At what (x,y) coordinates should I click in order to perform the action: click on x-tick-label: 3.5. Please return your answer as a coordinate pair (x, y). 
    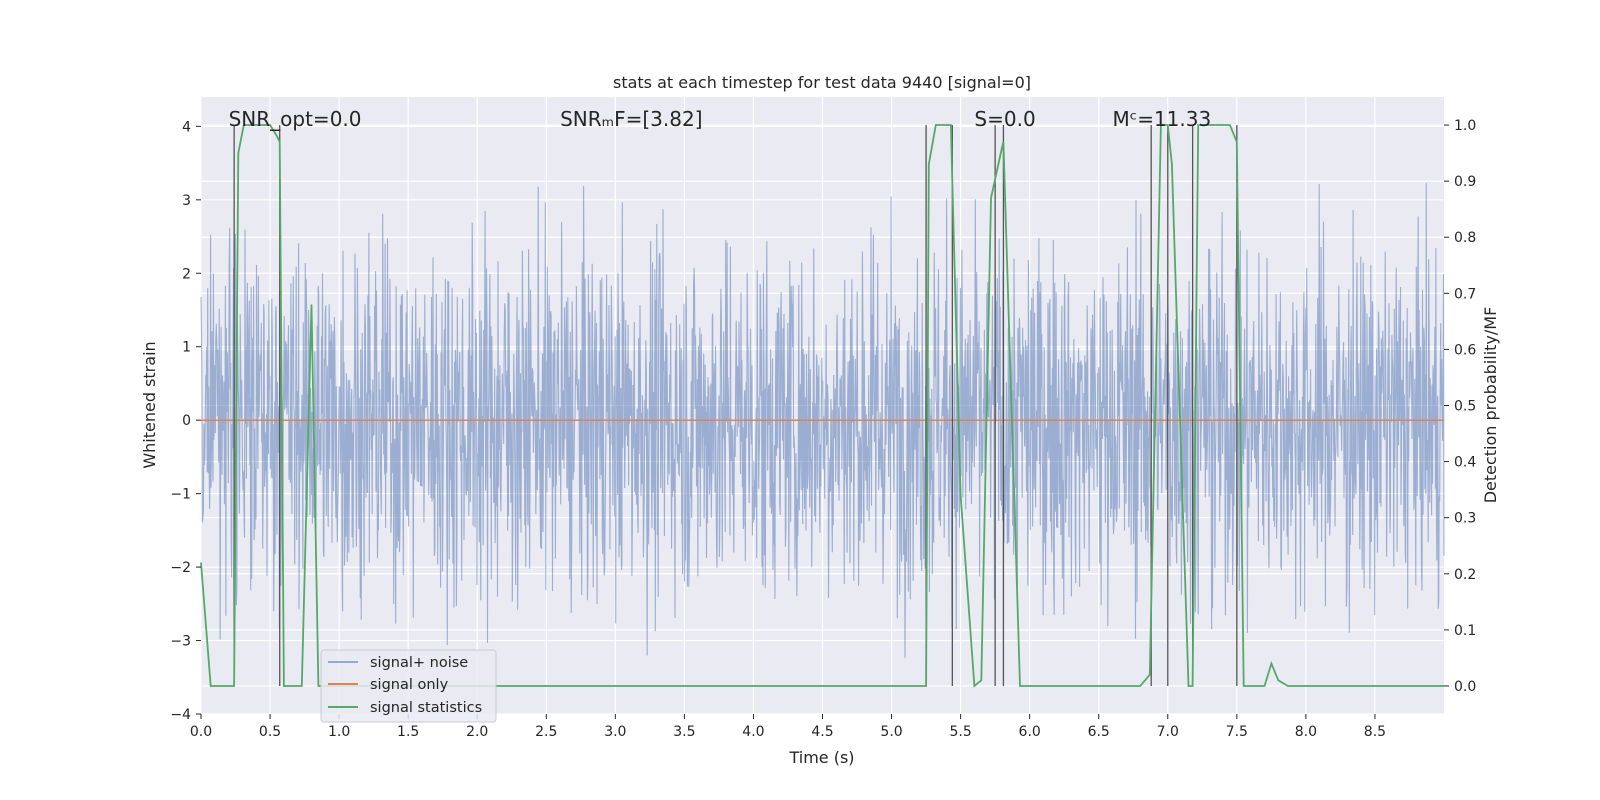
    Looking at the image, I should click on (684, 732).